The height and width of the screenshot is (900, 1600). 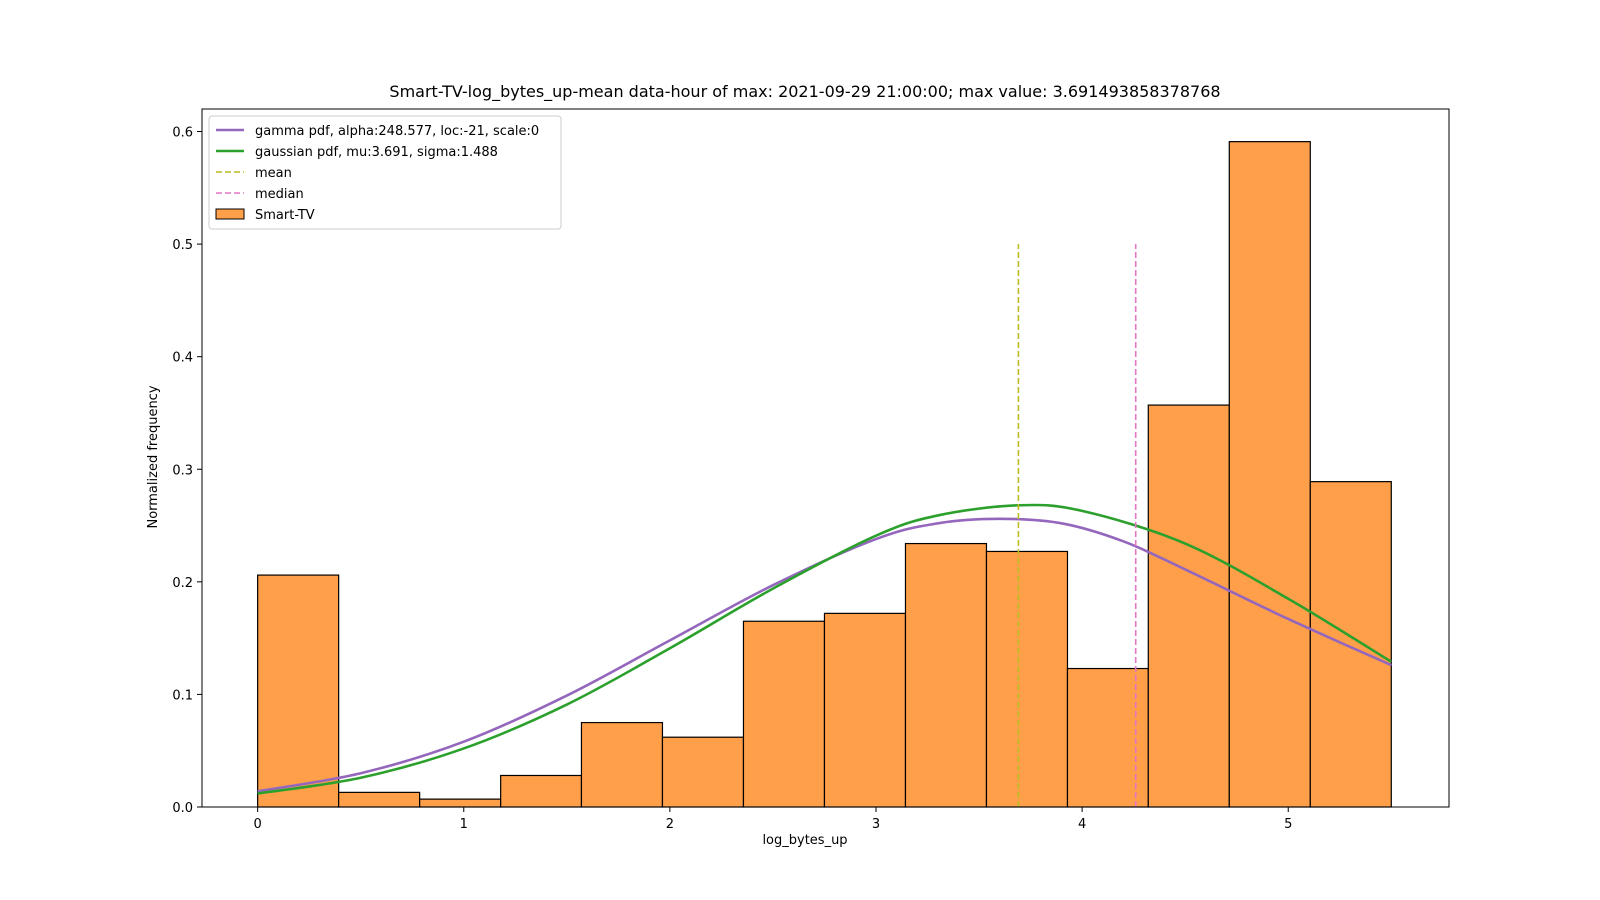 What do you see at coordinates (464, 824) in the screenshot?
I see `x-tick-label: 1` at bounding box center [464, 824].